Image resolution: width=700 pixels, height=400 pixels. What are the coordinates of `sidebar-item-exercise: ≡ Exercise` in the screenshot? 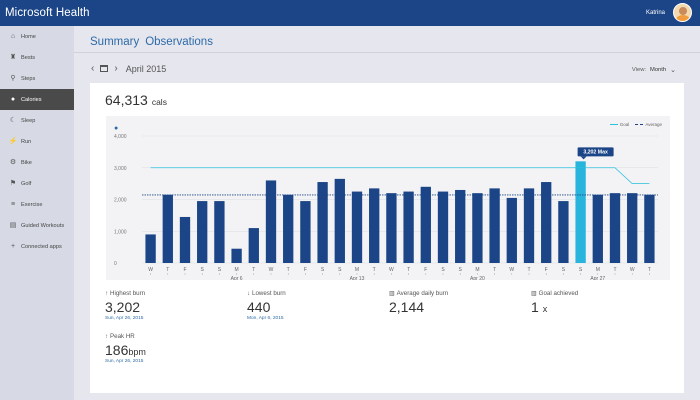 It's located at (37, 204).